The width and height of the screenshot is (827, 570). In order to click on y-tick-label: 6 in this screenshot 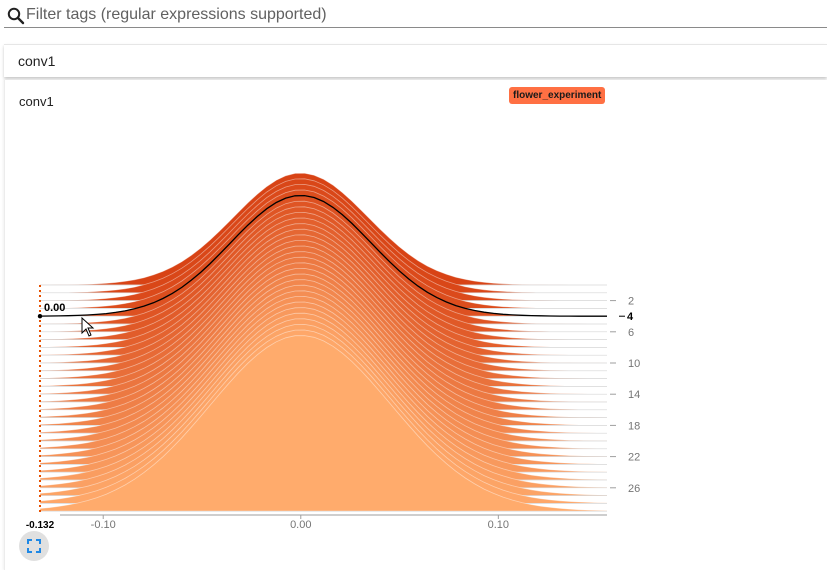, I will do `click(631, 333)`.